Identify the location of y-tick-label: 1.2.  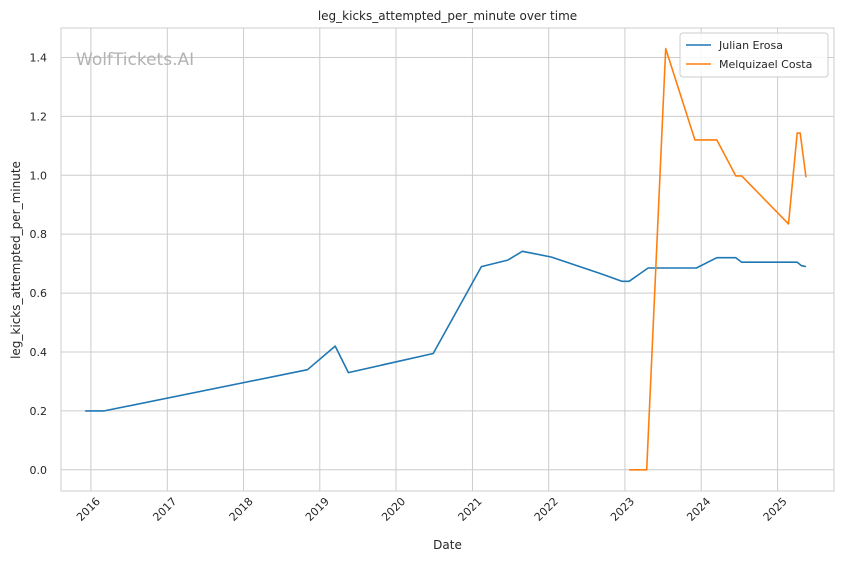
(39, 116).